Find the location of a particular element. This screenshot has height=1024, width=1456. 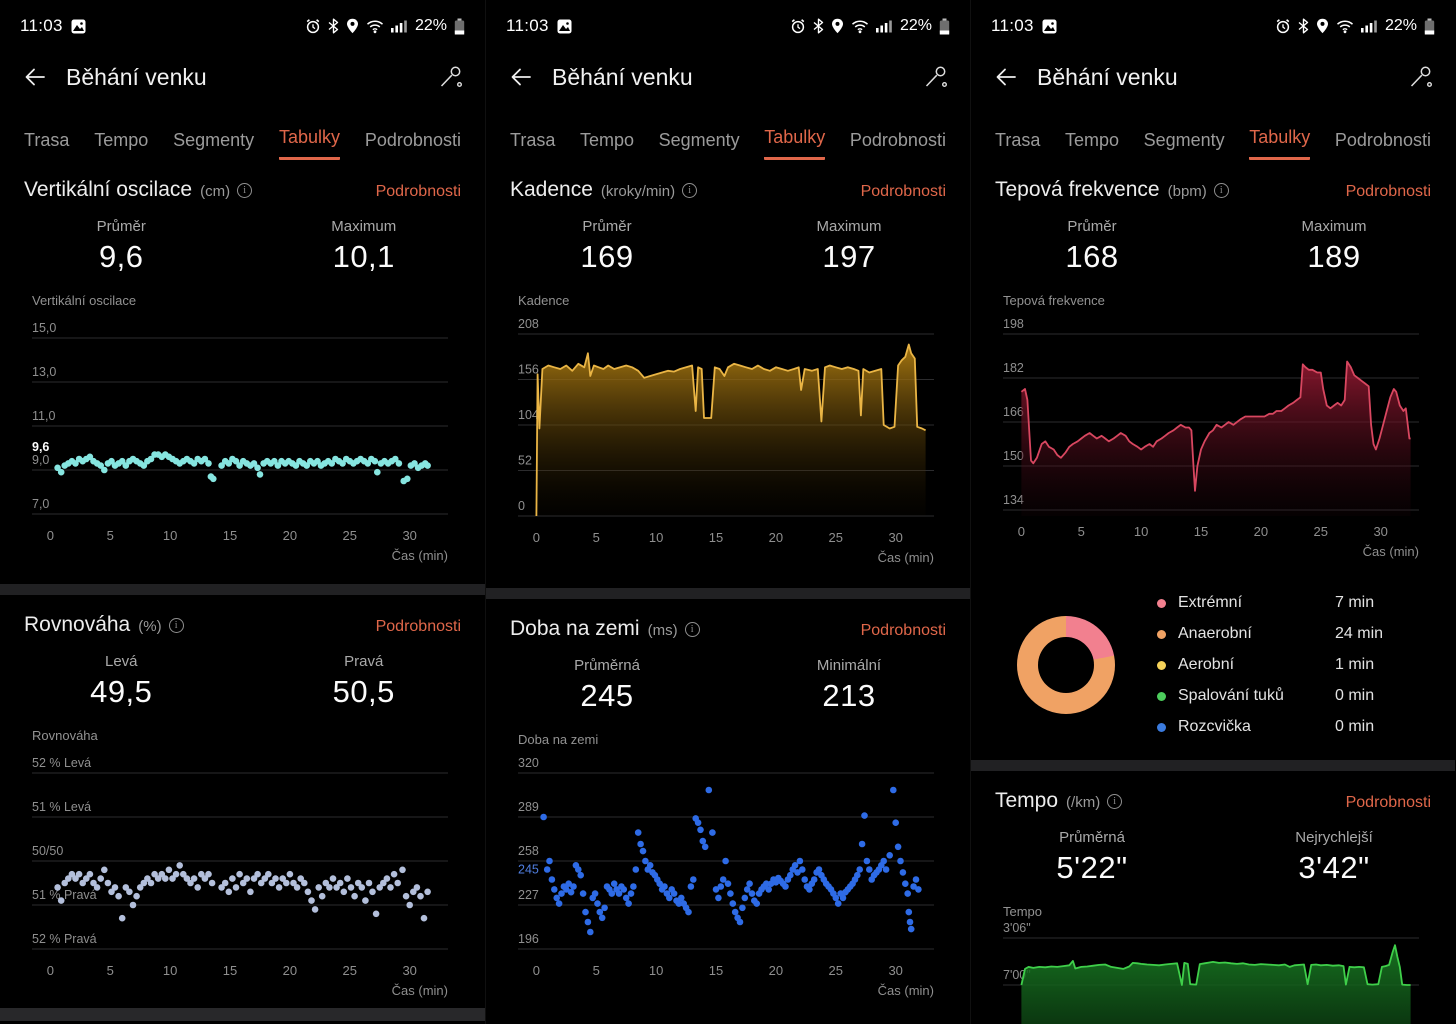

zone-label: Anaerobní is located at coordinates (1215, 633).